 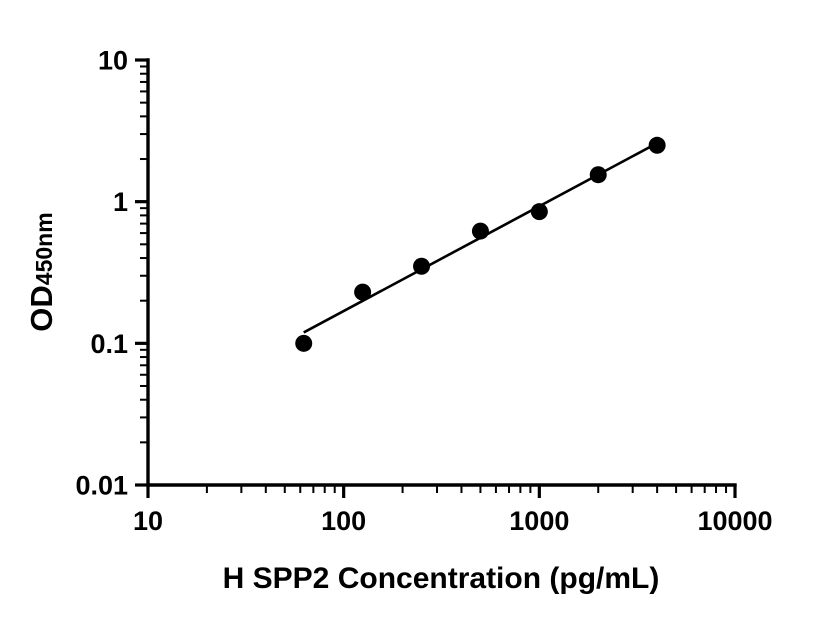 I want to click on y-tick-label: 1, so click(x=120, y=202).